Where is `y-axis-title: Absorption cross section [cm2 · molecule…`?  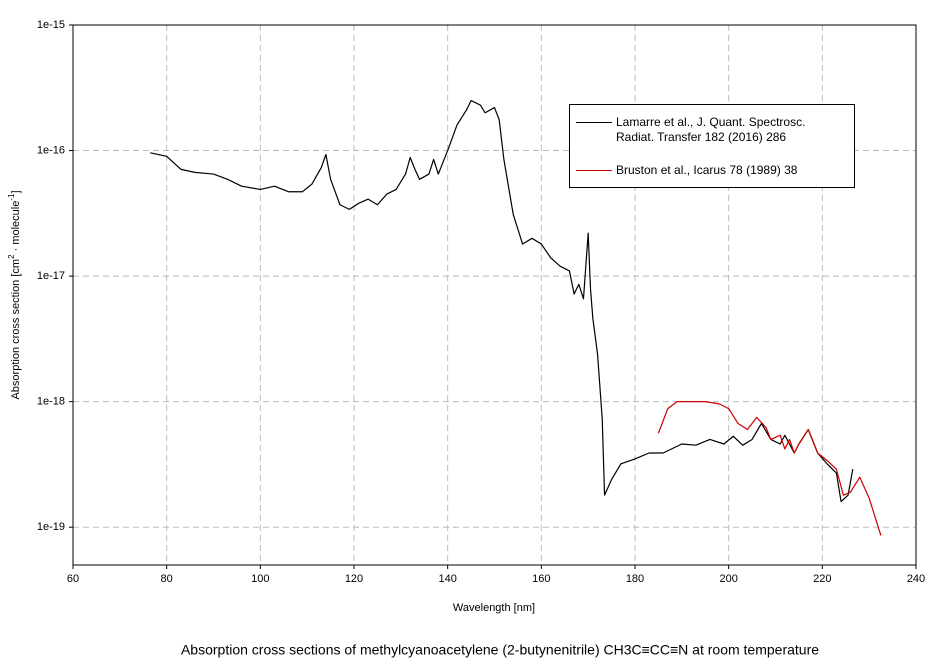
y-axis-title: Absorption cross section [cm2 · molecule… is located at coordinates (14, 294).